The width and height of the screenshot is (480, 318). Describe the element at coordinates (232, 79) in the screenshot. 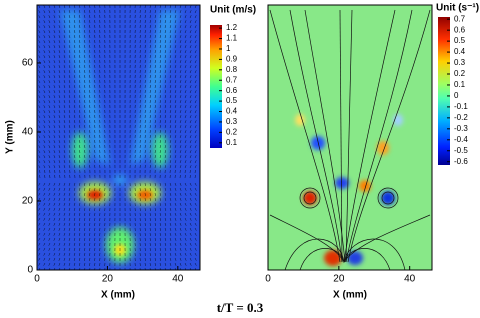

I see `colorbar-tick-label: 0.7` at that location.